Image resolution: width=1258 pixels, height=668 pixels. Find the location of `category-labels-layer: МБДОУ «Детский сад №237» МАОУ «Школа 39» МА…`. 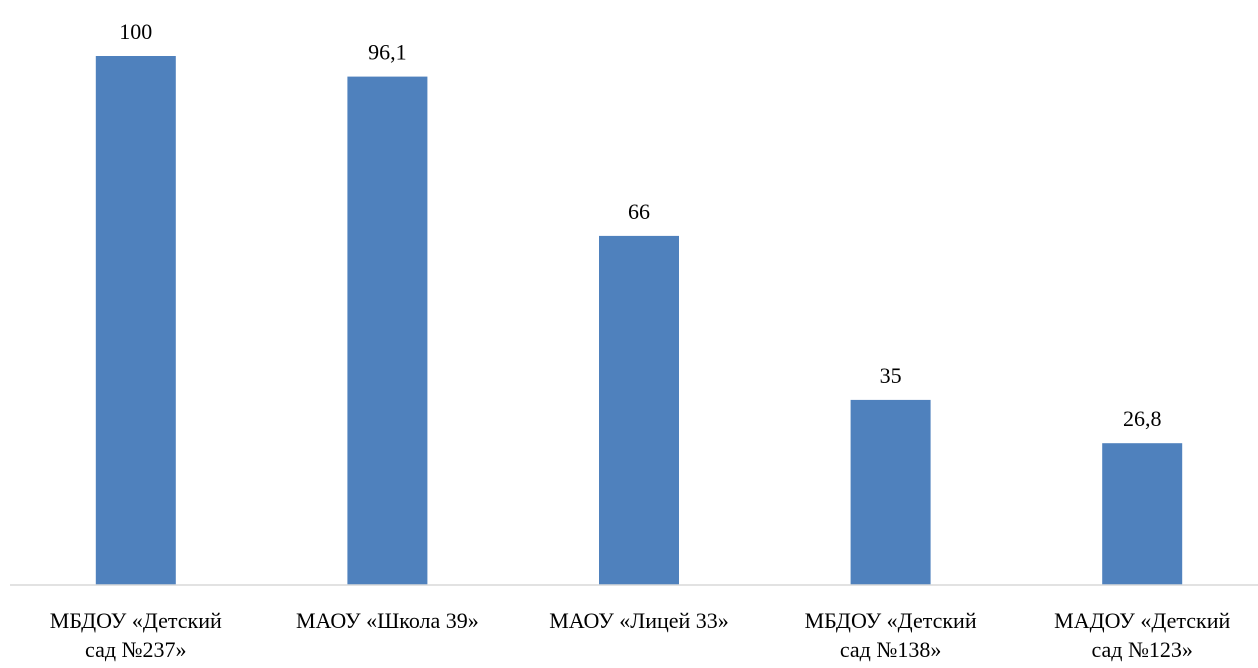

category-labels-layer: МБДОУ «Детский сад №237» МАОУ «Школа 39» МА… is located at coordinates (640, 635).